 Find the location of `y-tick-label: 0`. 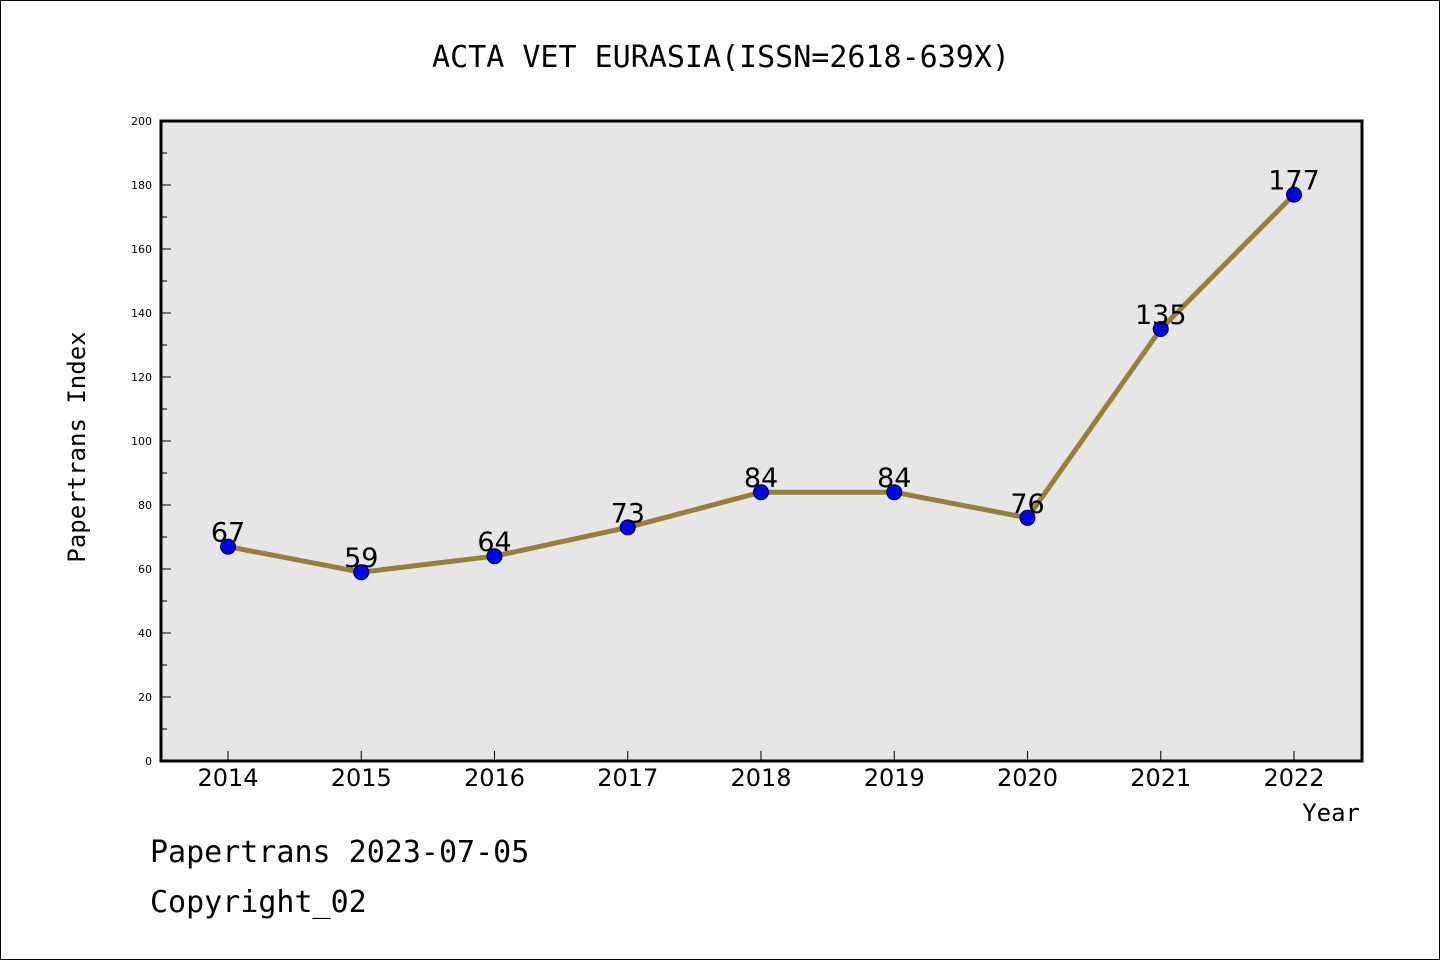

y-tick-label: 0 is located at coordinates (148, 761).